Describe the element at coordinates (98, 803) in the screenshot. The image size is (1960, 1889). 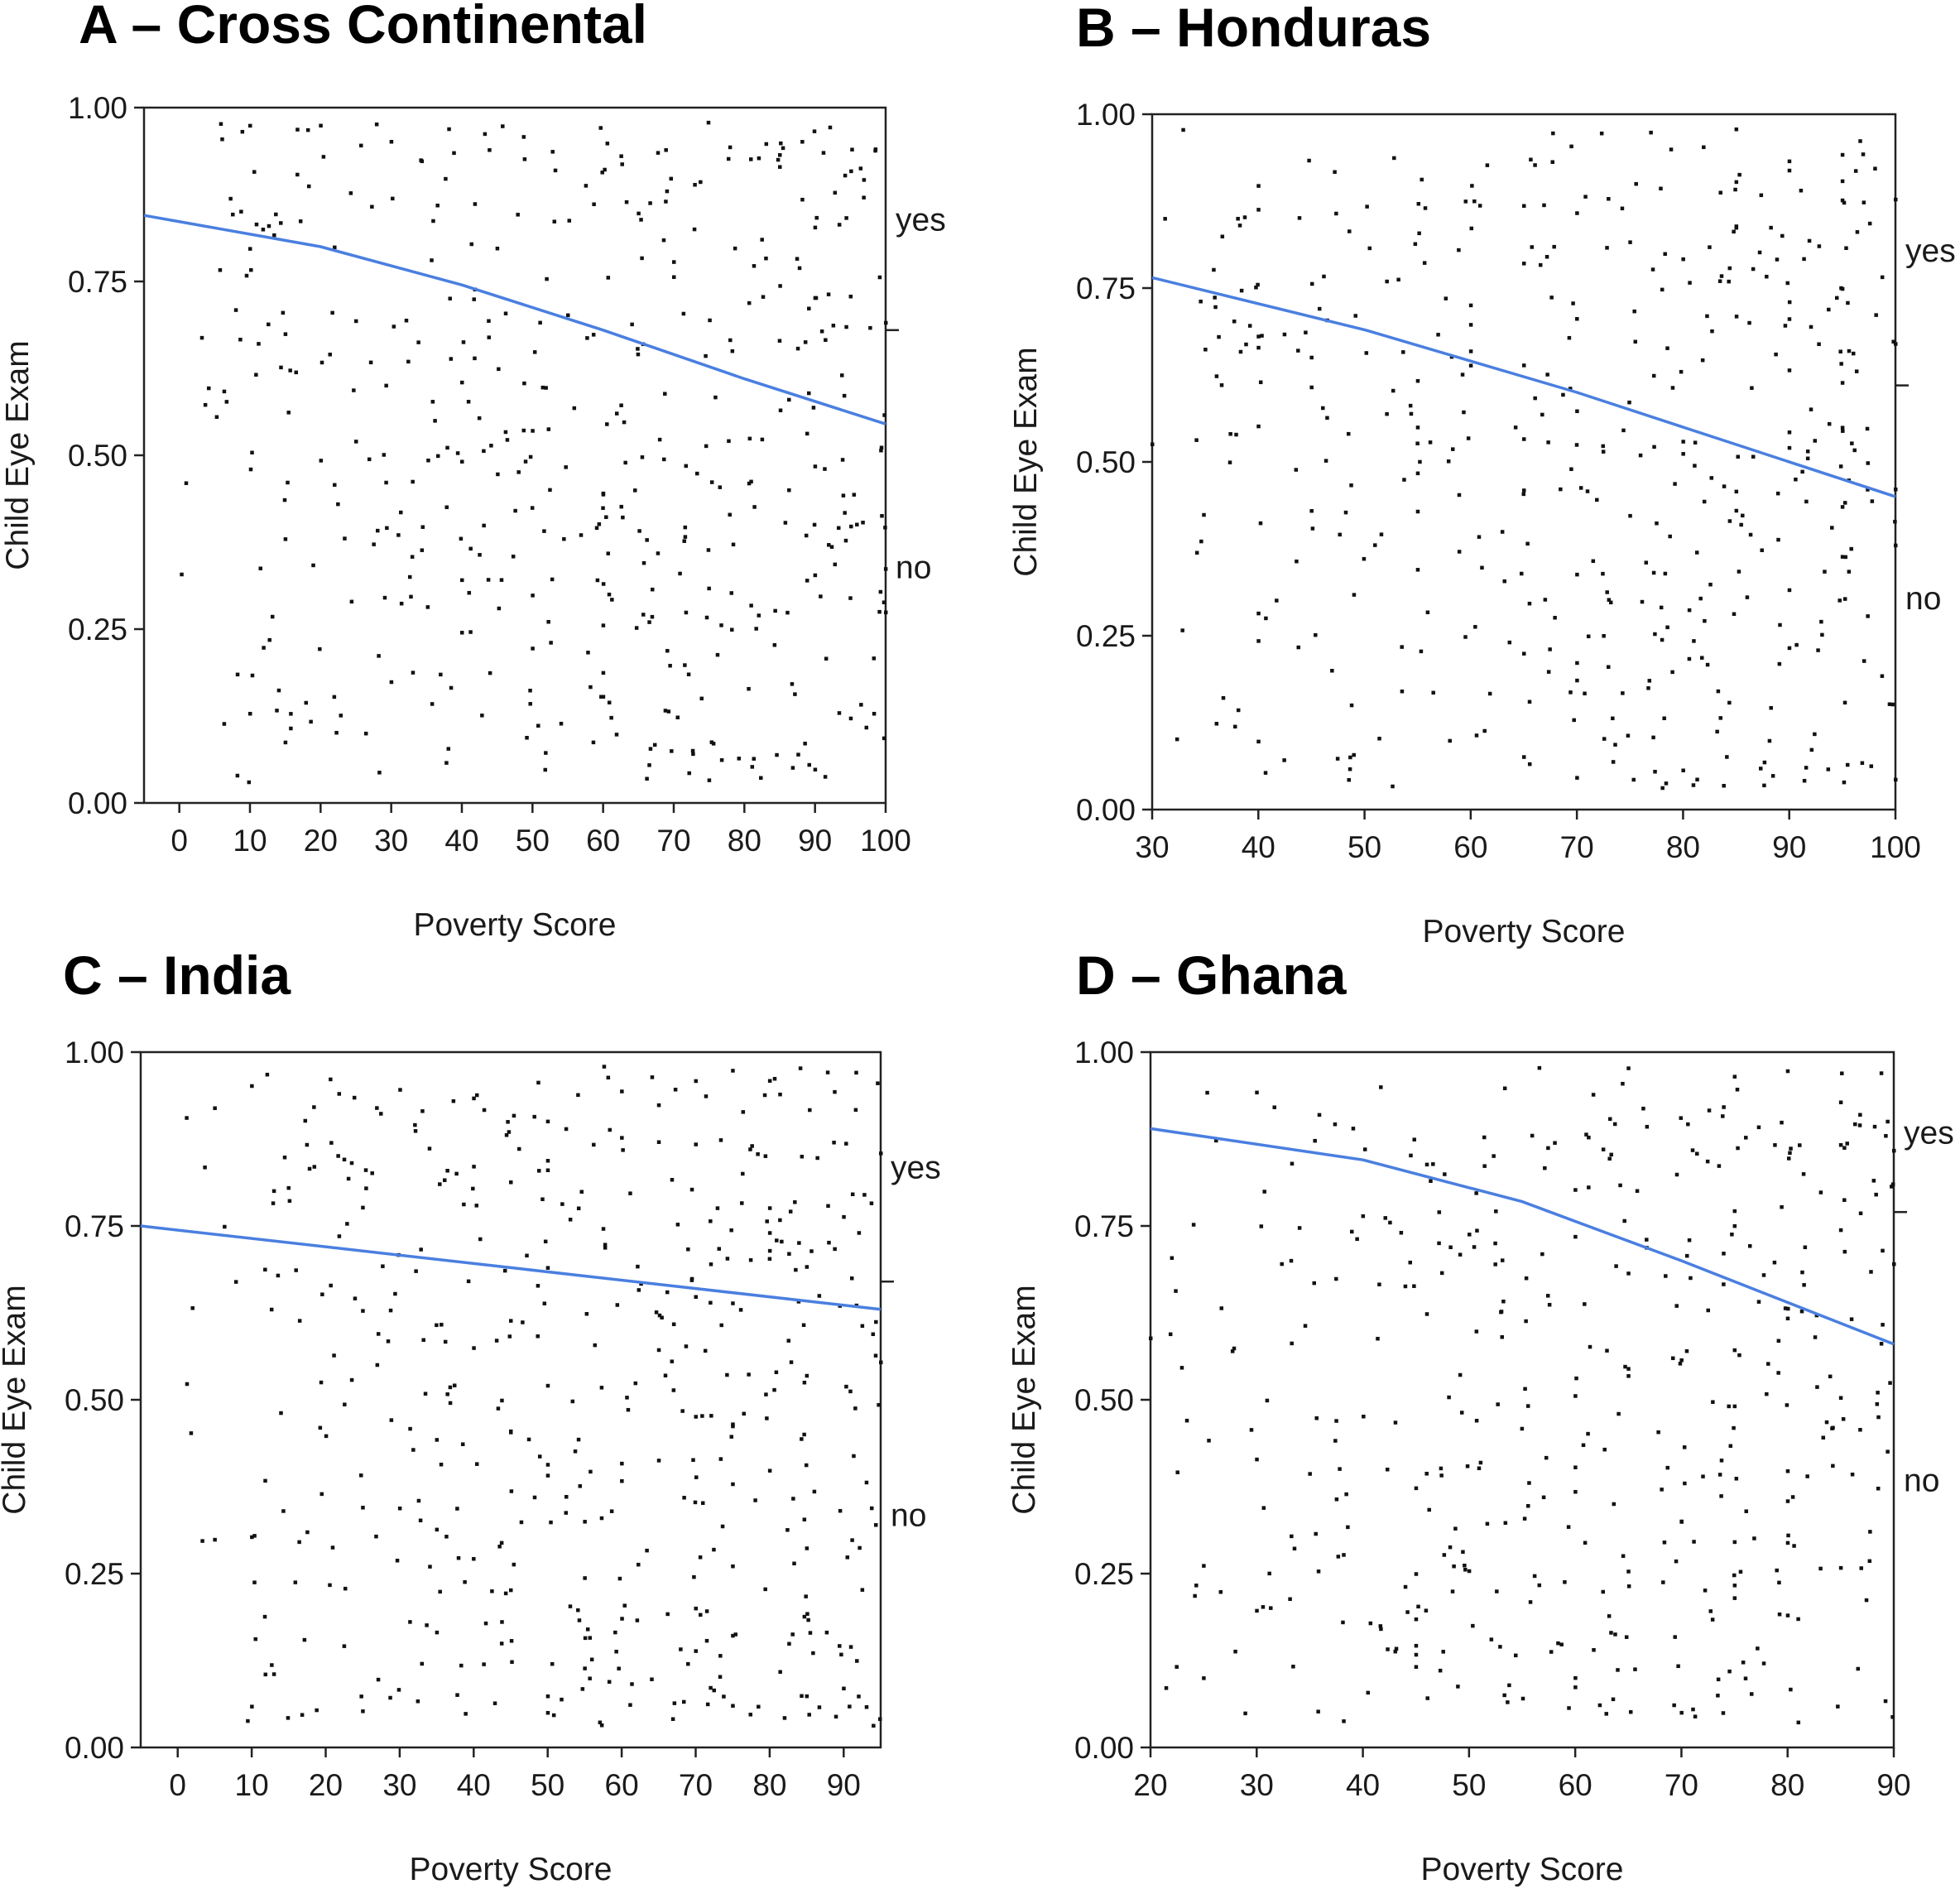
I see `y-tick-label: 0.00` at that location.